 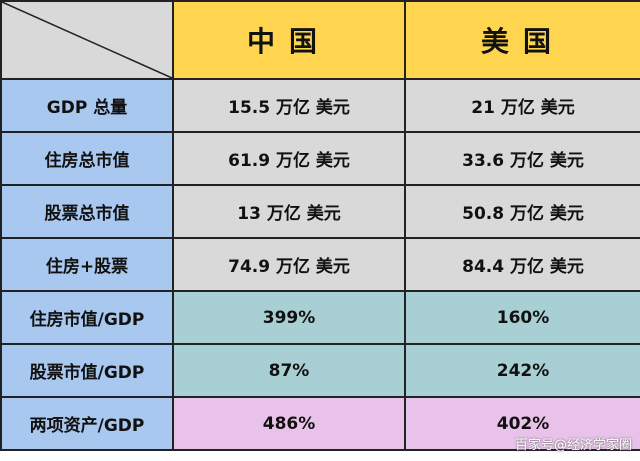 What do you see at coordinates (87, 264) in the screenshot?
I see `row-label: 住房+股票` at bounding box center [87, 264].